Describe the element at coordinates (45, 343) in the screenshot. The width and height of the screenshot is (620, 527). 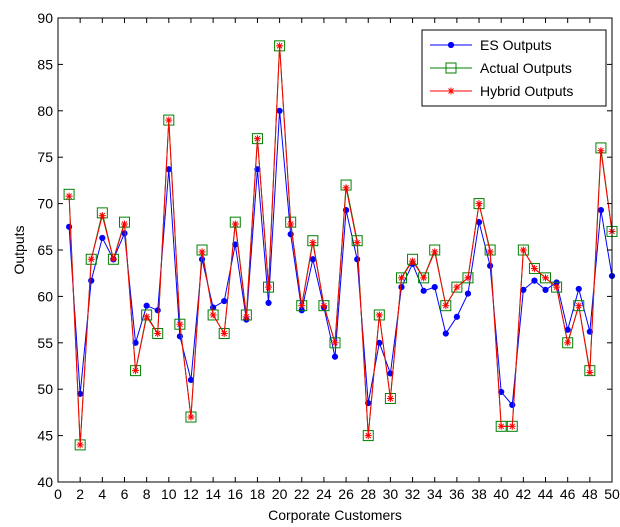
I see `y-tick-label: 55` at that location.